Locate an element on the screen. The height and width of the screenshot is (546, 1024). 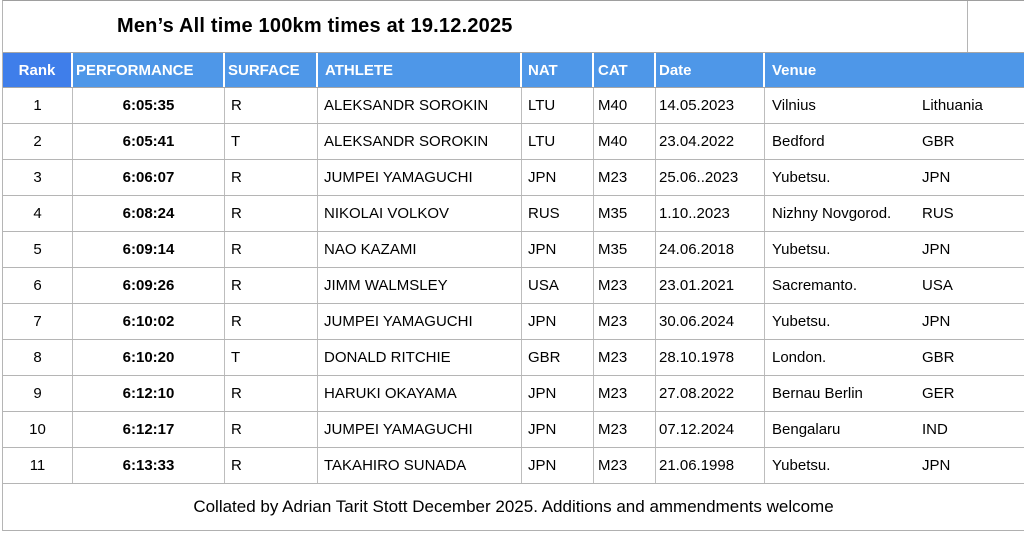
date-cell: 21.06.1998 is located at coordinates (710, 465).